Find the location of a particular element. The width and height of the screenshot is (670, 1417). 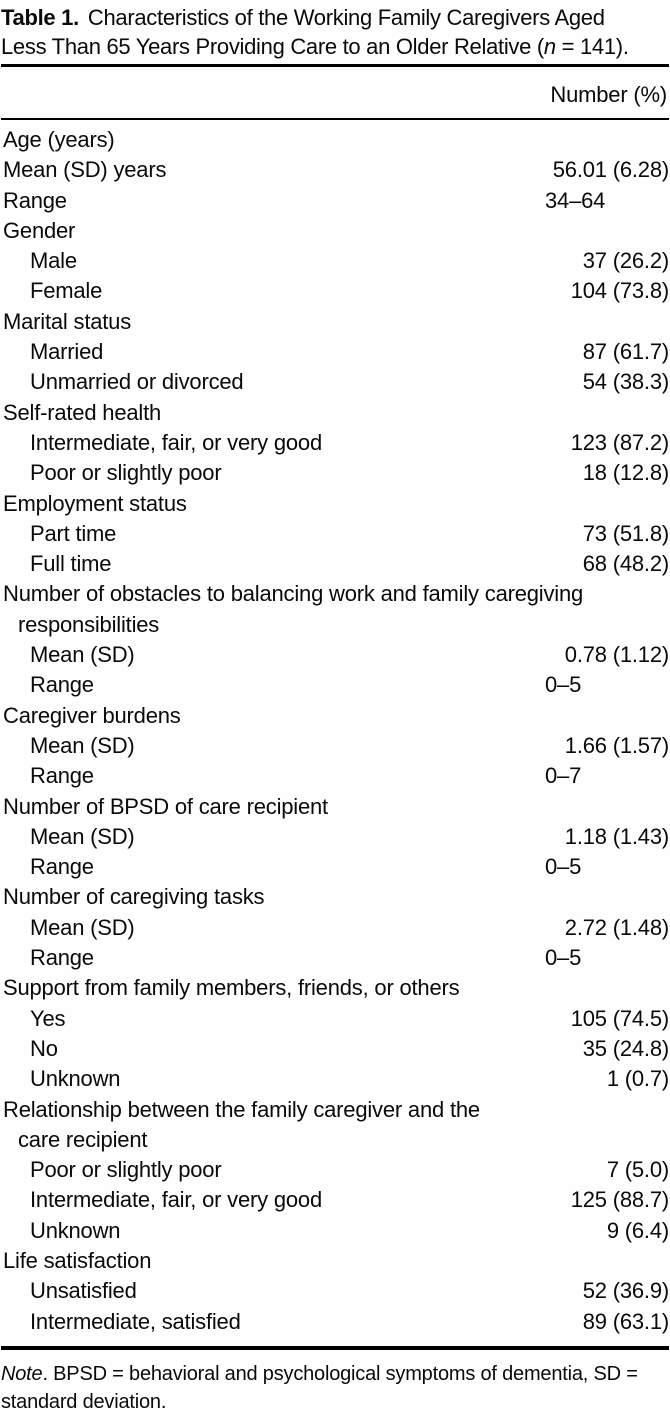

row-label: No is located at coordinates (44, 1048).